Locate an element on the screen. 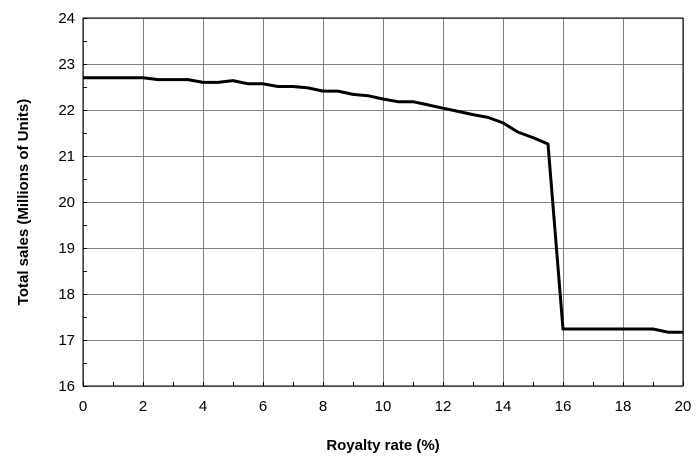  y-axis-title: Total sales (Millions of Units) is located at coordinates (23, 202).